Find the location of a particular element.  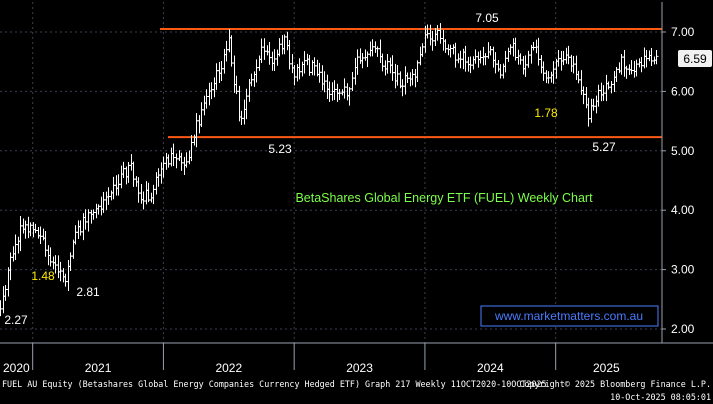

footer-right-top: Copyright© 2025 Bloomberg Finance L.P. is located at coordinates (615, 384).